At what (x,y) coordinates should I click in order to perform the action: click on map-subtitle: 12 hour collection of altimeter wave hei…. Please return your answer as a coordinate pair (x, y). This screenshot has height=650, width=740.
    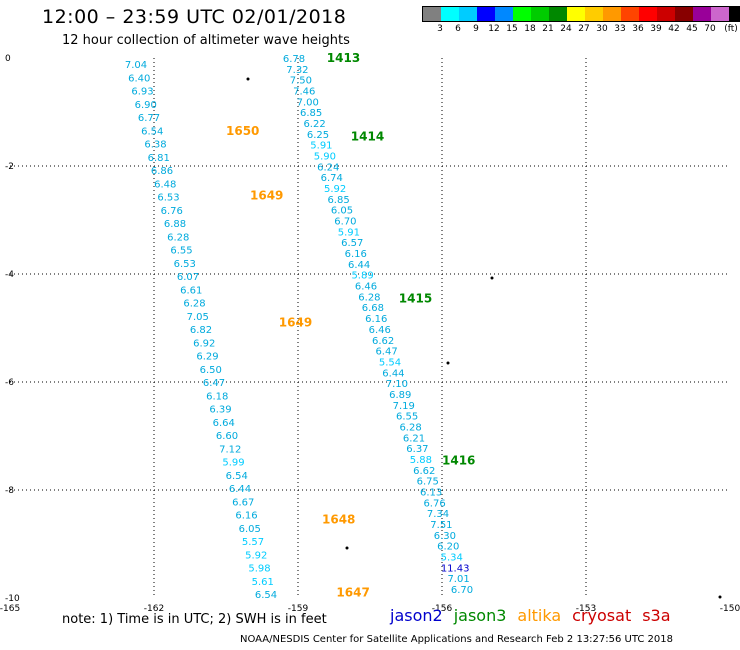
    Looking at the image, I should click on (206, 40).